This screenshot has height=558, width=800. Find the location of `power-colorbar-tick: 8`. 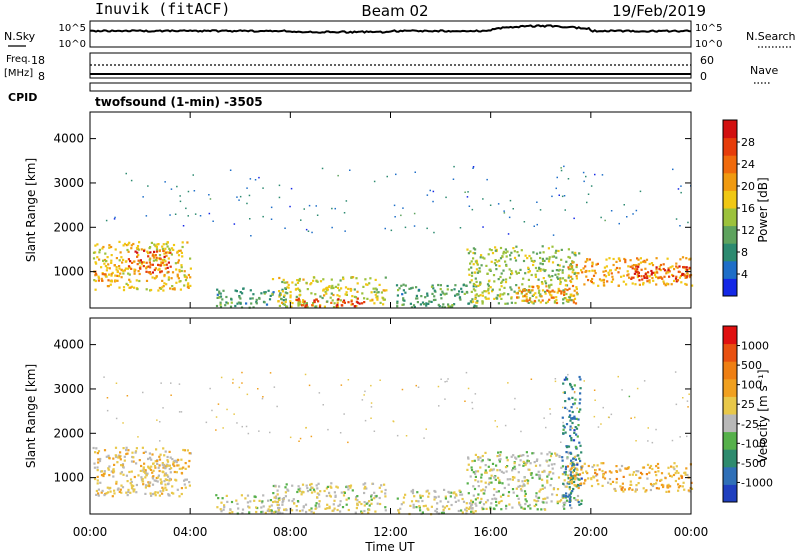

power-colorbar-tick: 8 is located at coordinates (744, 252).